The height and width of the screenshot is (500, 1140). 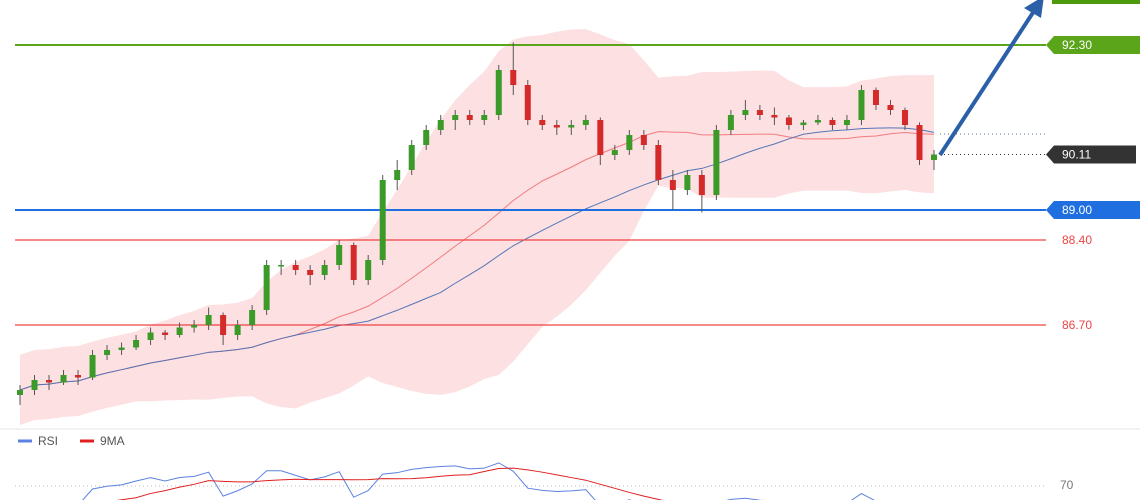 I want to click on rsi-panel, so click(x=530, y=481).